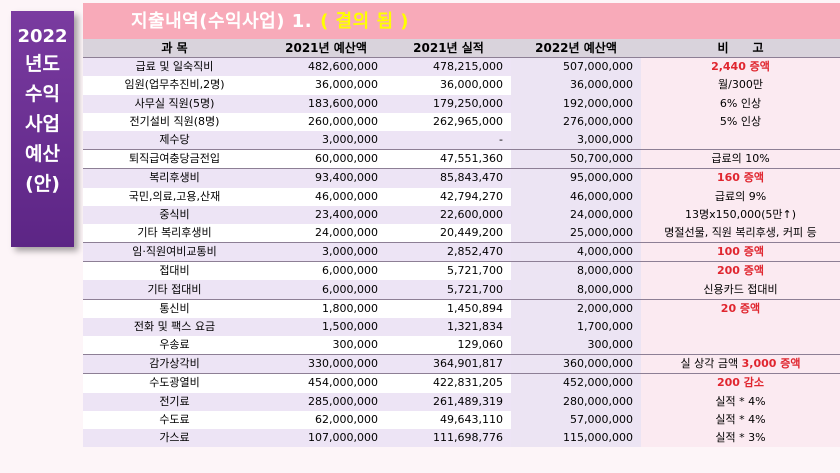  What do you see at coordinates (740, 289) in the screenshot?
I see `cell-note: 신용카드 접대비` at bounding box center [740, 289].